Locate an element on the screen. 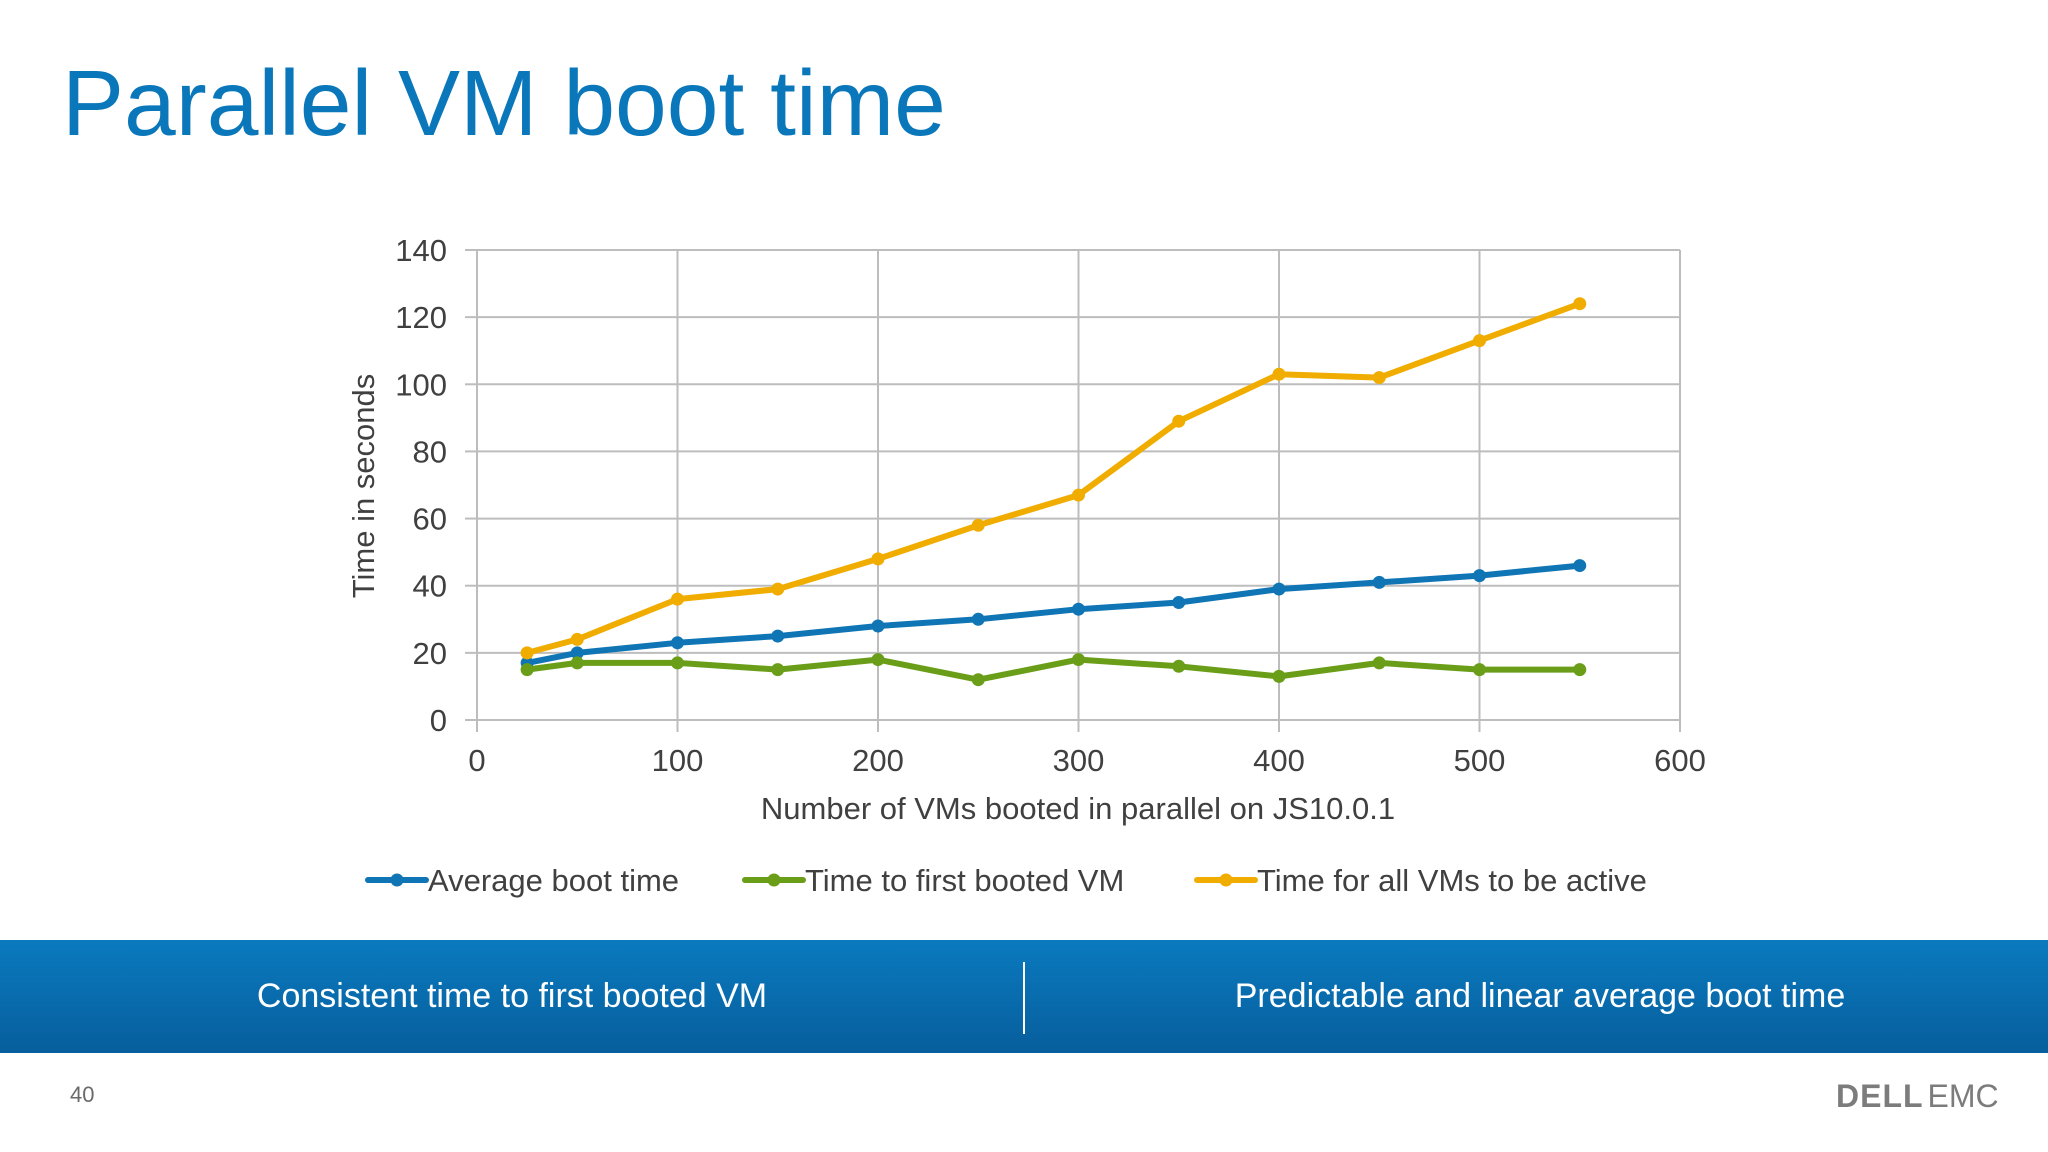 The image size is (2048, 1152). dell-emc-logo: DELL EMC is located at coordinates (1917, 1096).